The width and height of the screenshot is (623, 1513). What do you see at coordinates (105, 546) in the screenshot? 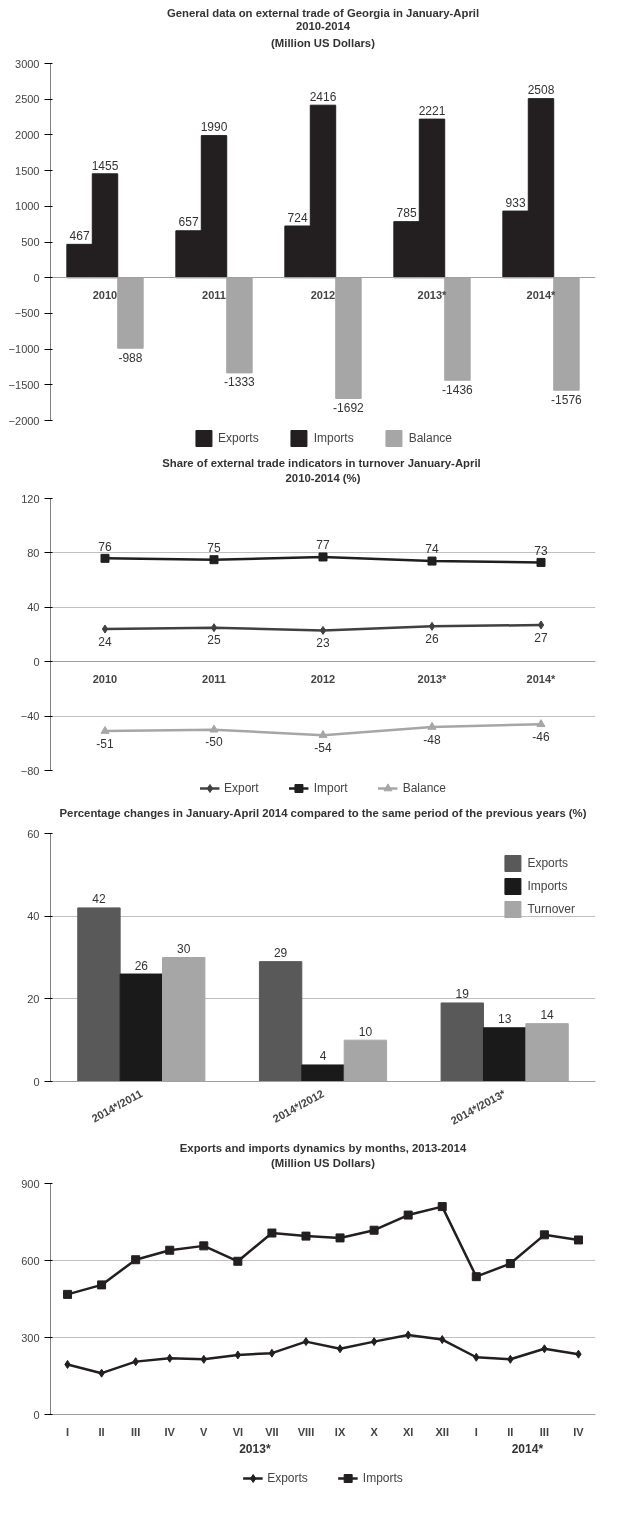
I see `data-label: 76` at bounding box center [105, 546].